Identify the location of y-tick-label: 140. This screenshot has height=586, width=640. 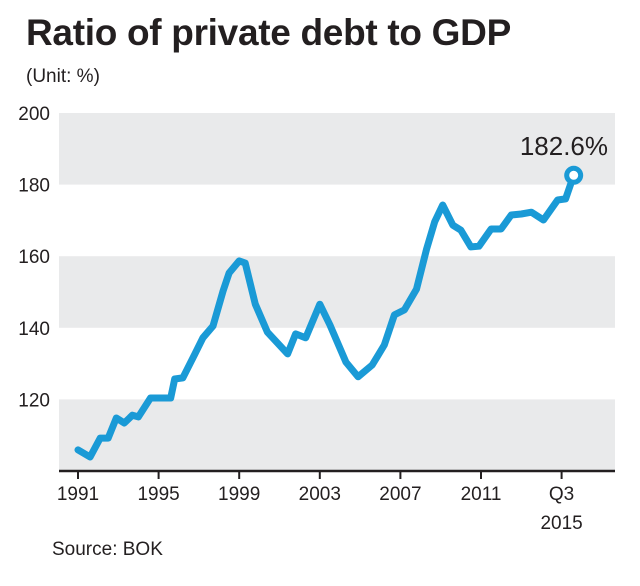
(34, 329).